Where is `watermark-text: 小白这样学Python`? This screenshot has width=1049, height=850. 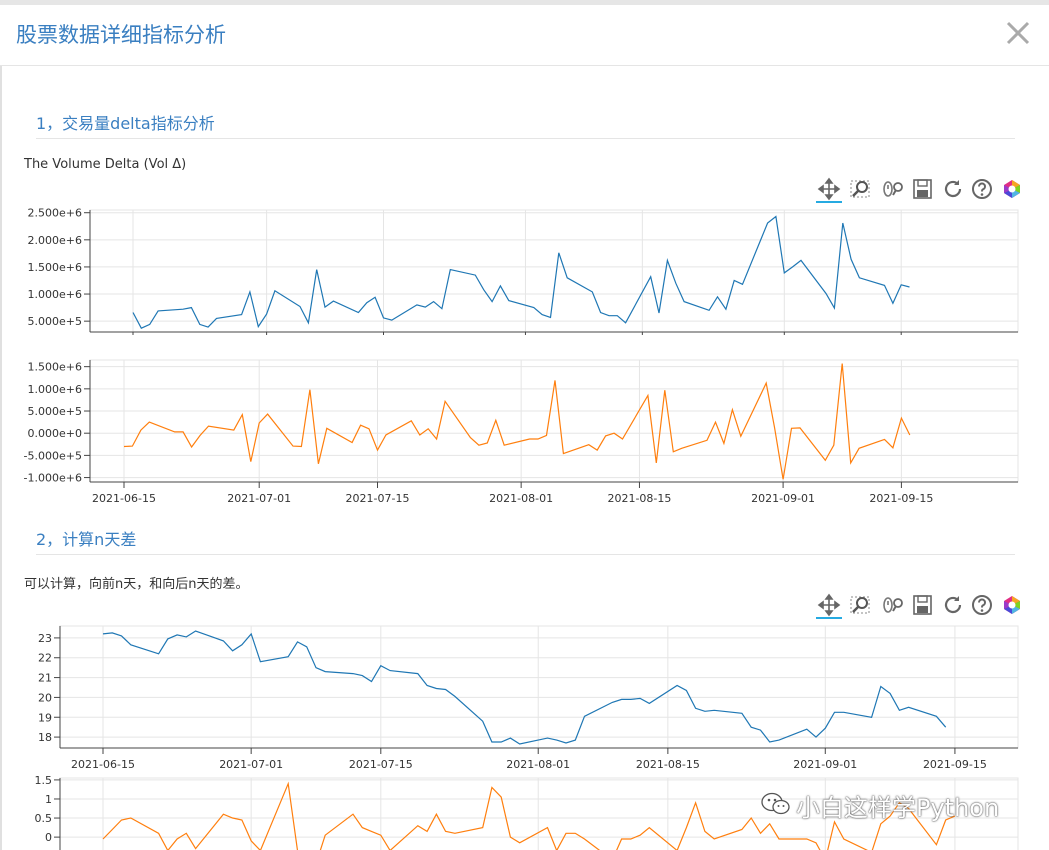
watermark-text: 小白这样学Python is located at coordinates (898, 808).